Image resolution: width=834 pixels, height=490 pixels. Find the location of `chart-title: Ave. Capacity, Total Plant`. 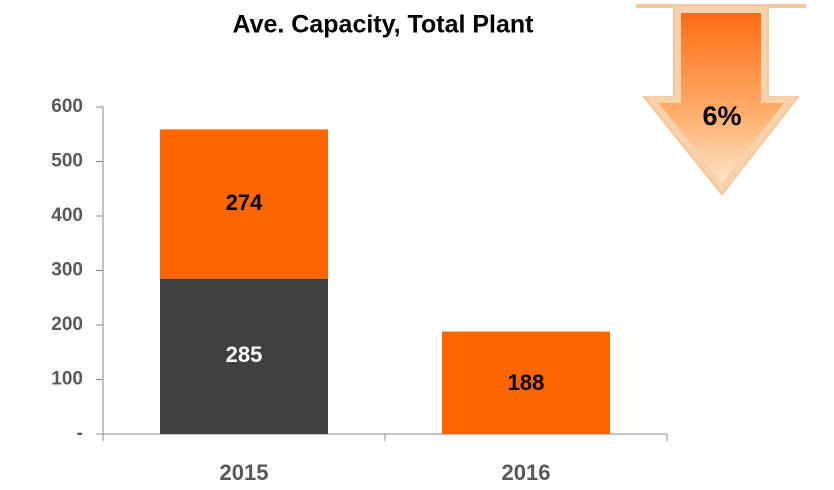

chart-title: Ave. Capacity, Total Plant is located at coordinates (383, 25).